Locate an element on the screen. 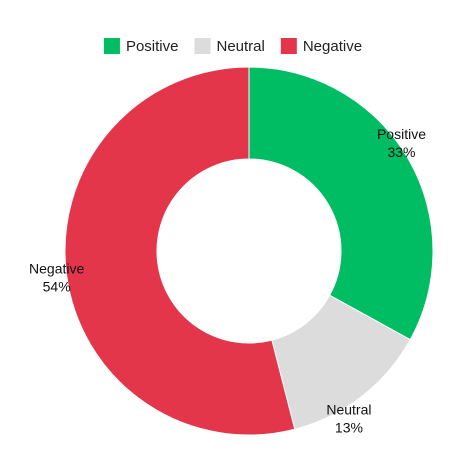 The image size is (466, 466). chart-legend: Positive Neutral Negative is located at coordinates (232, 46).